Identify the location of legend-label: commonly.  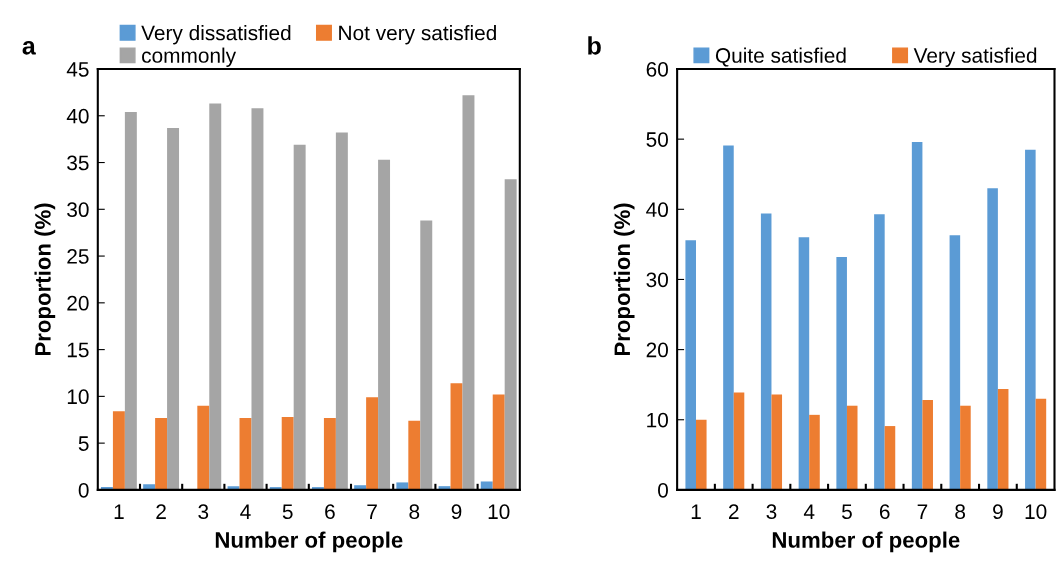
(189, 57).